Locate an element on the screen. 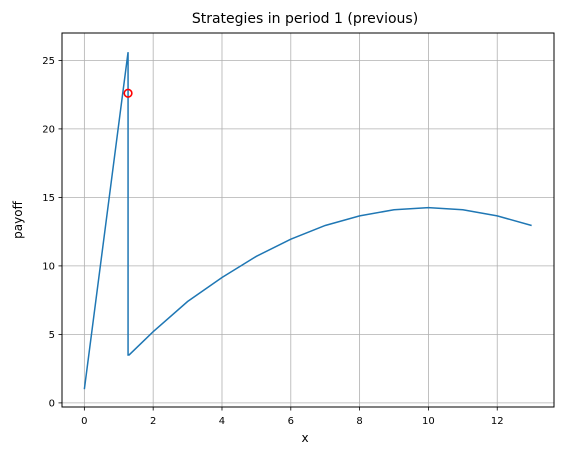 The height and width of the screenshot is (459, 562). x-tick-label: 0 is located at coordinates (84, 421).